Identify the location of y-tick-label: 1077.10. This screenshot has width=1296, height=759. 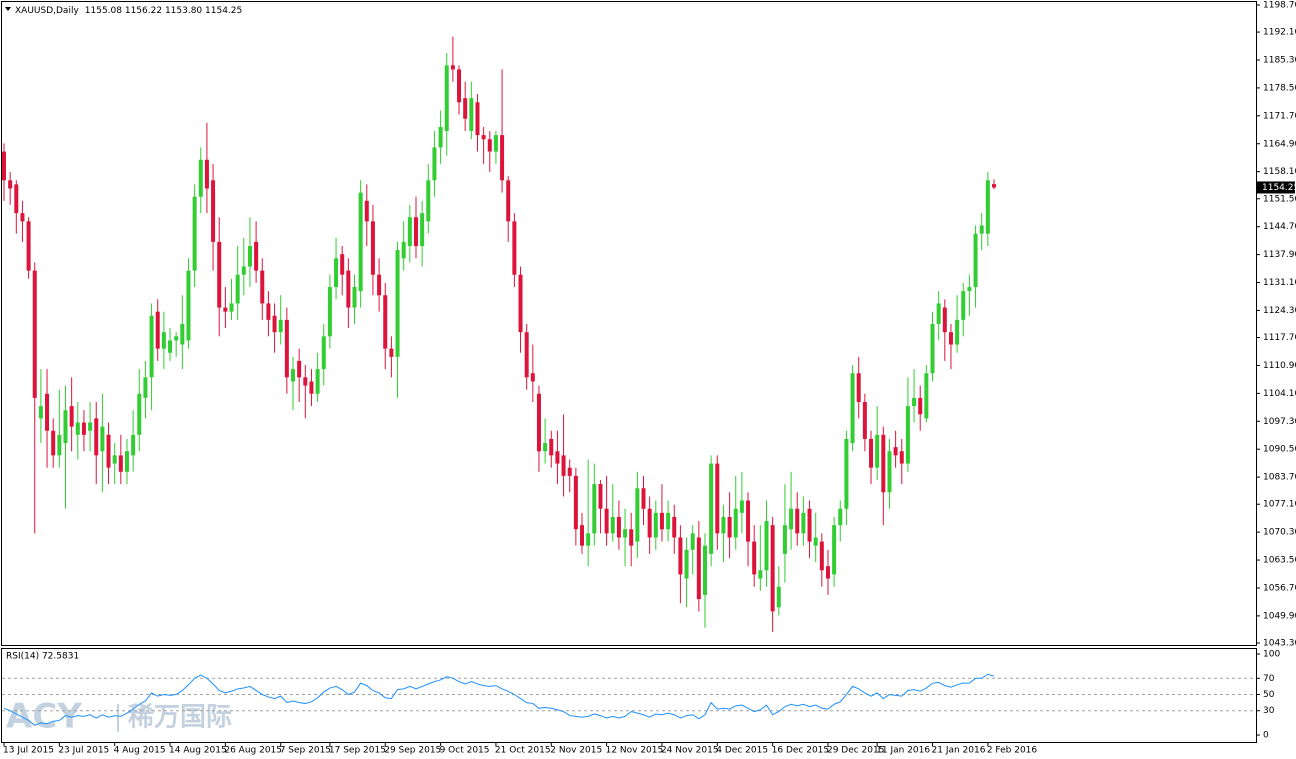
(1279, 505).